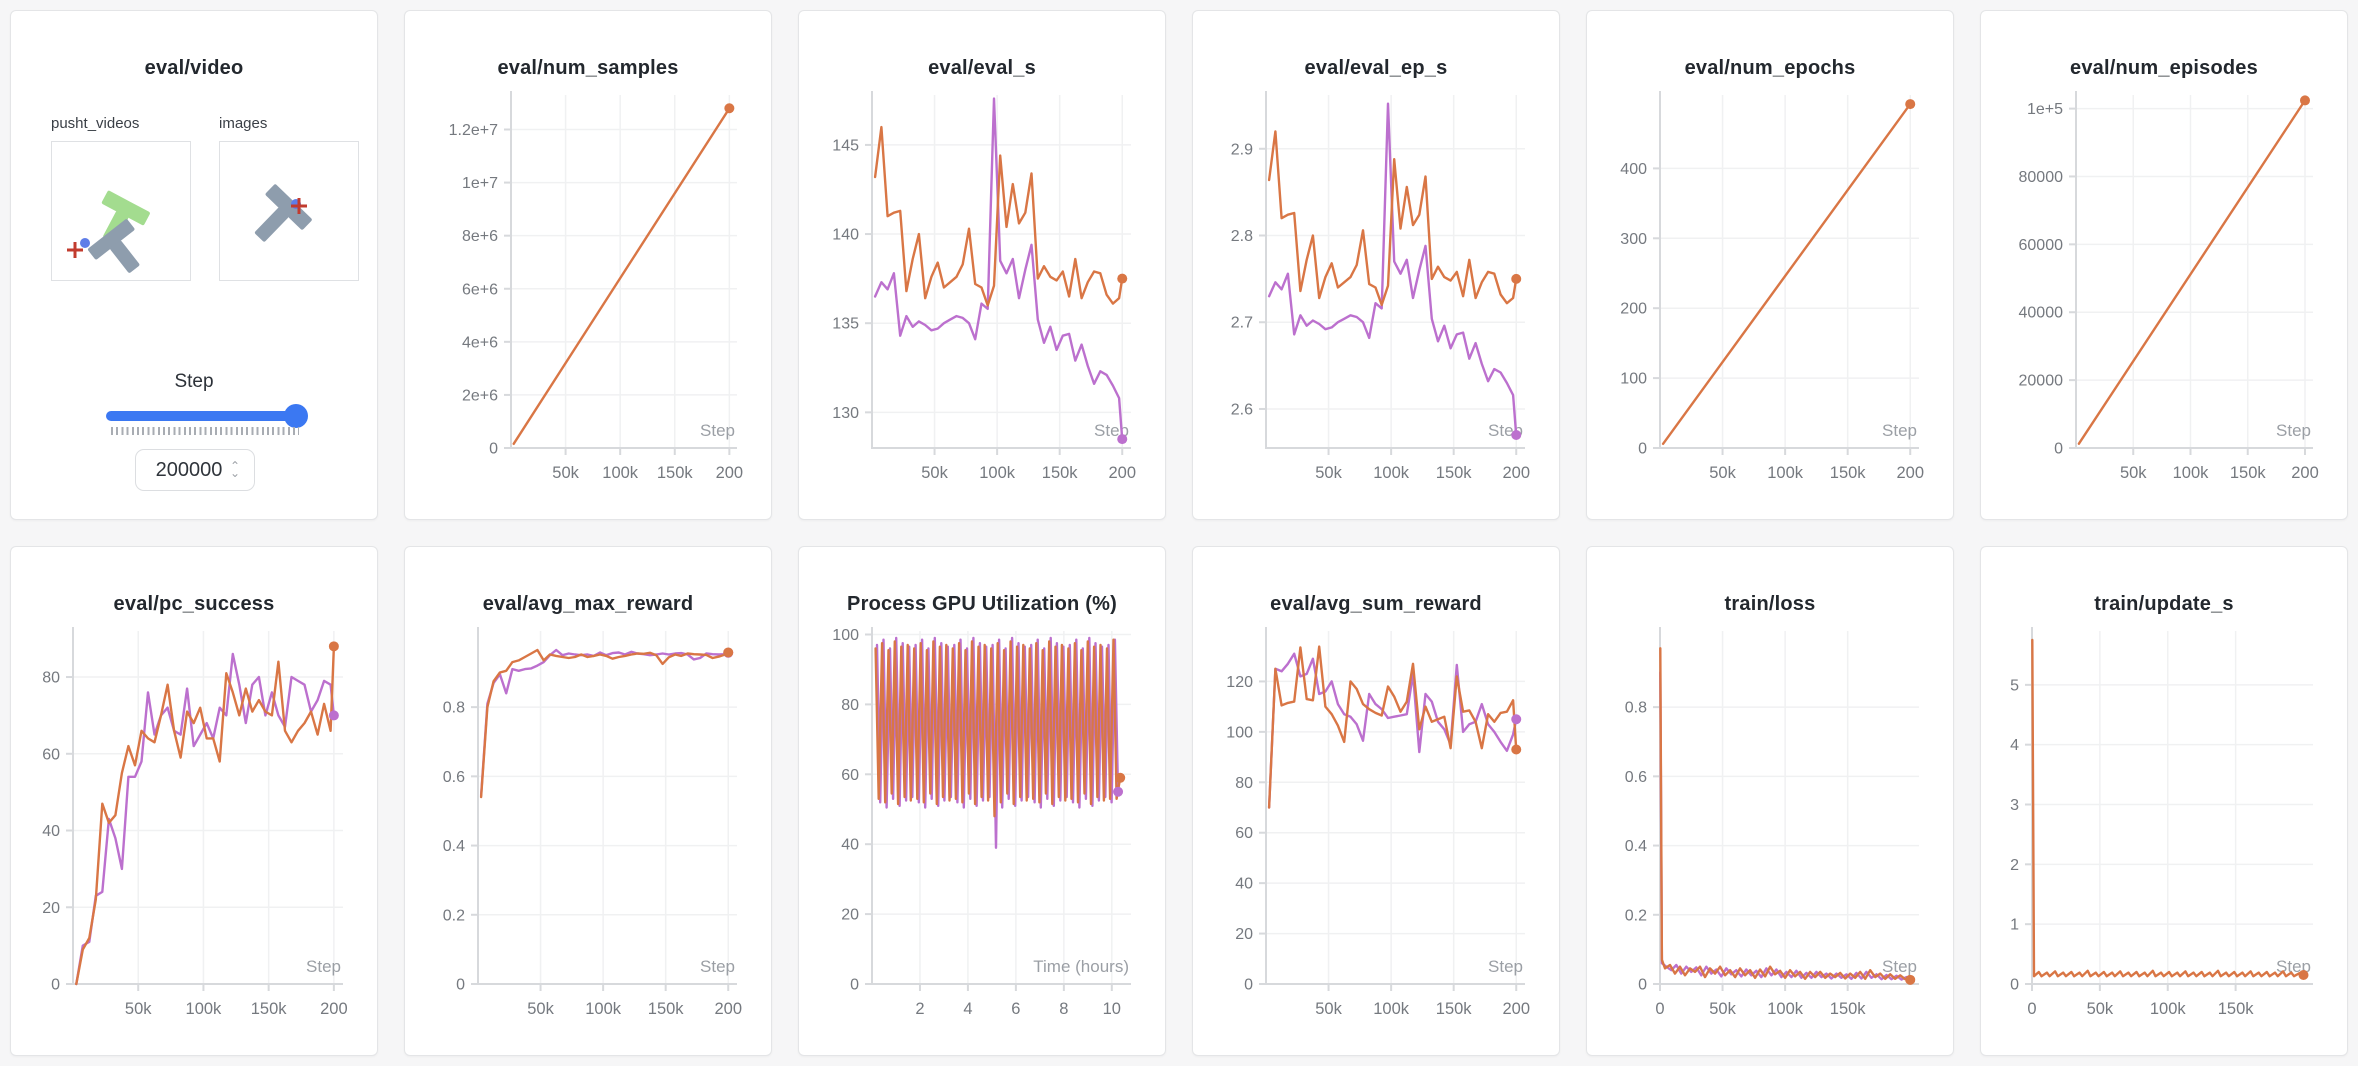 This screenshot has height=1066, width=2358. Describe the element at coordinates (2031, 1009) in the screenshot. I see `x-tick-label: 0` at that location.